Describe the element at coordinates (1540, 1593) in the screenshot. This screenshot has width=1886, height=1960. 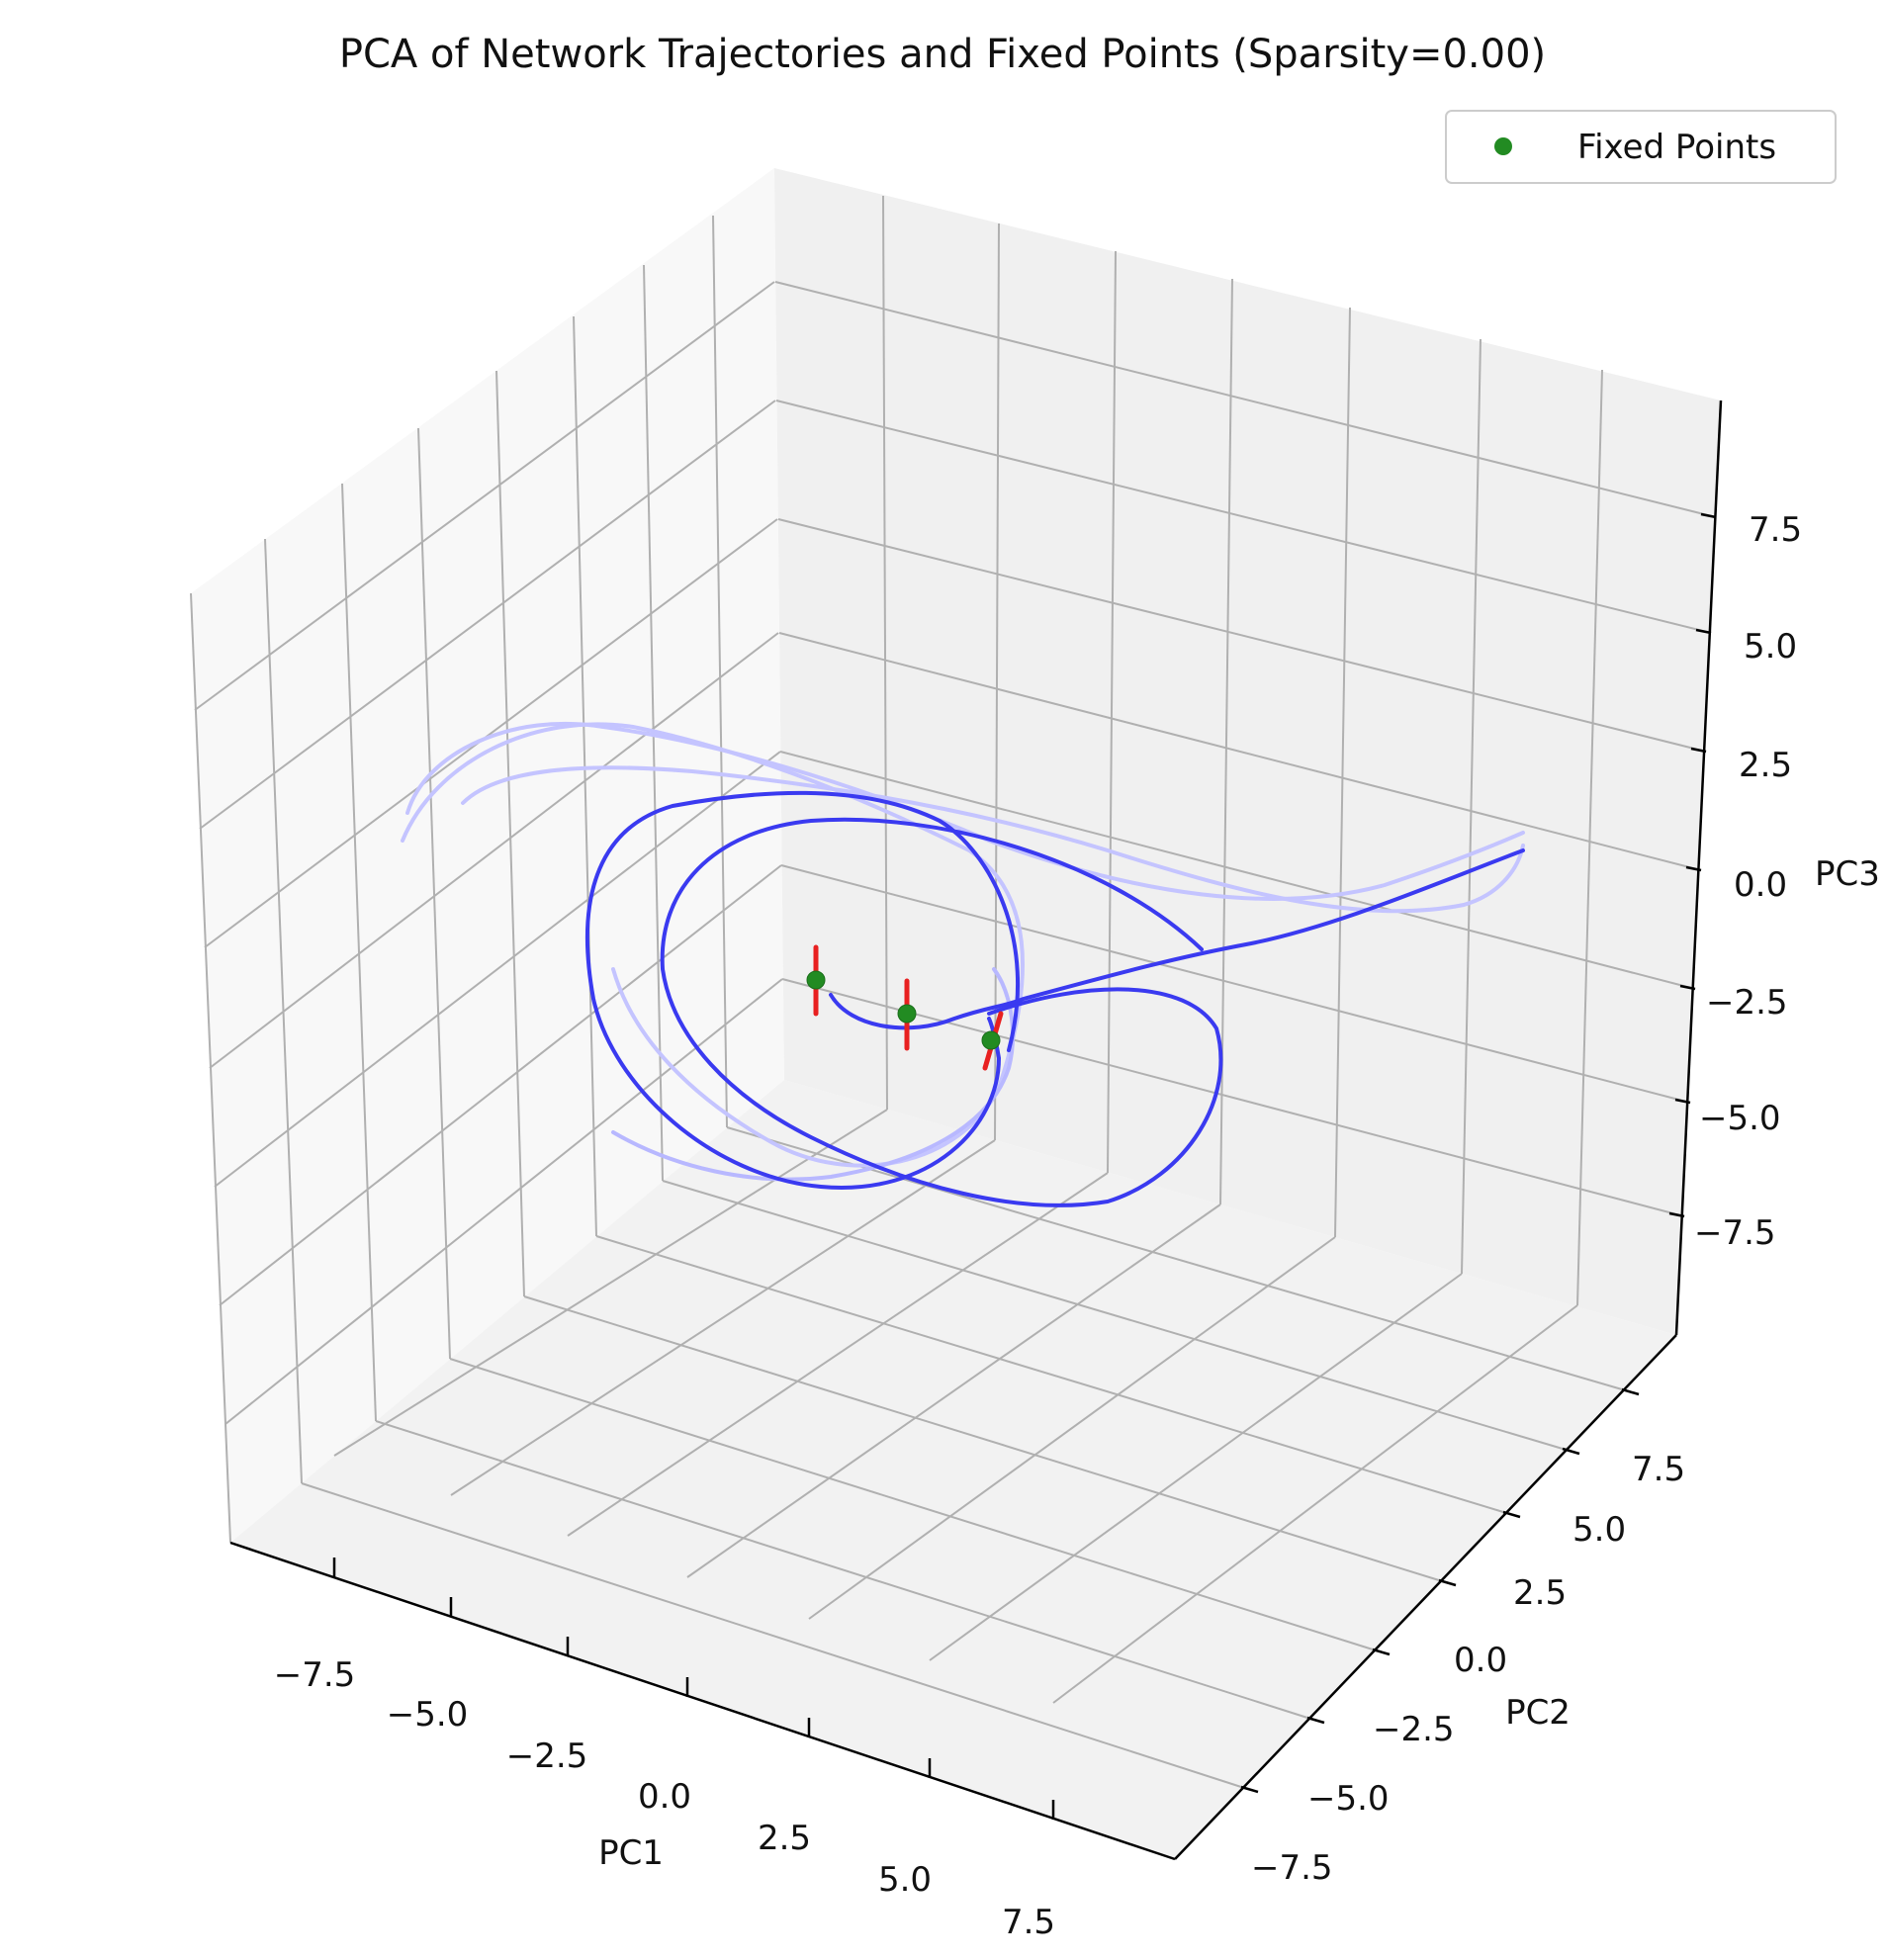
I see `y-tick-label: 2.5` at that location.